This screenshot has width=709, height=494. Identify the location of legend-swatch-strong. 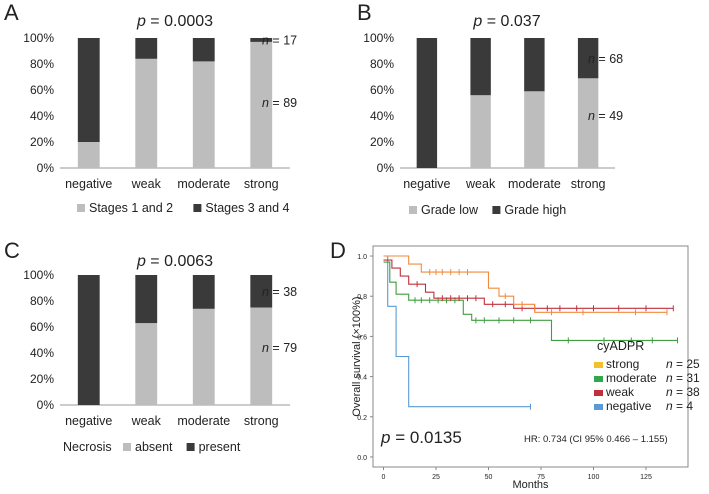
(598, 365).